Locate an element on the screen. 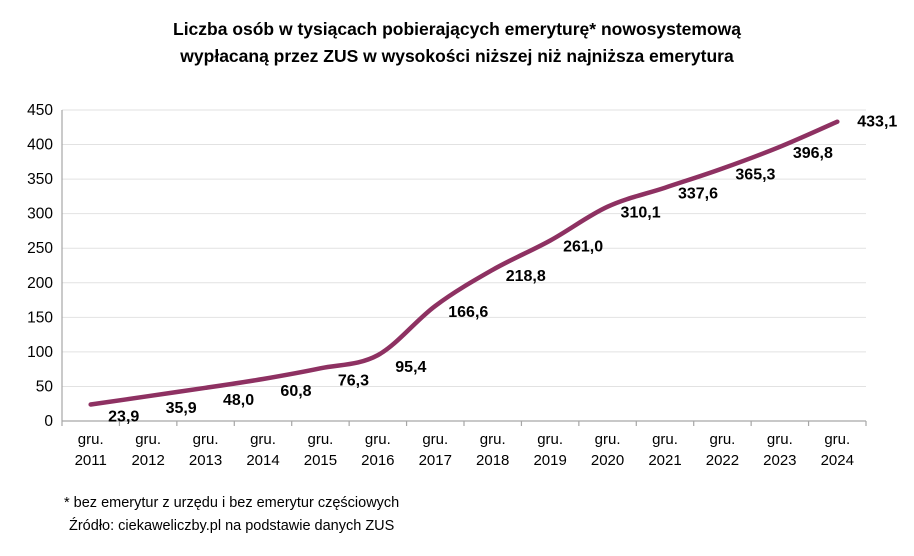  y-axis-tick-label: 250 is located at coordinates (40, 248).